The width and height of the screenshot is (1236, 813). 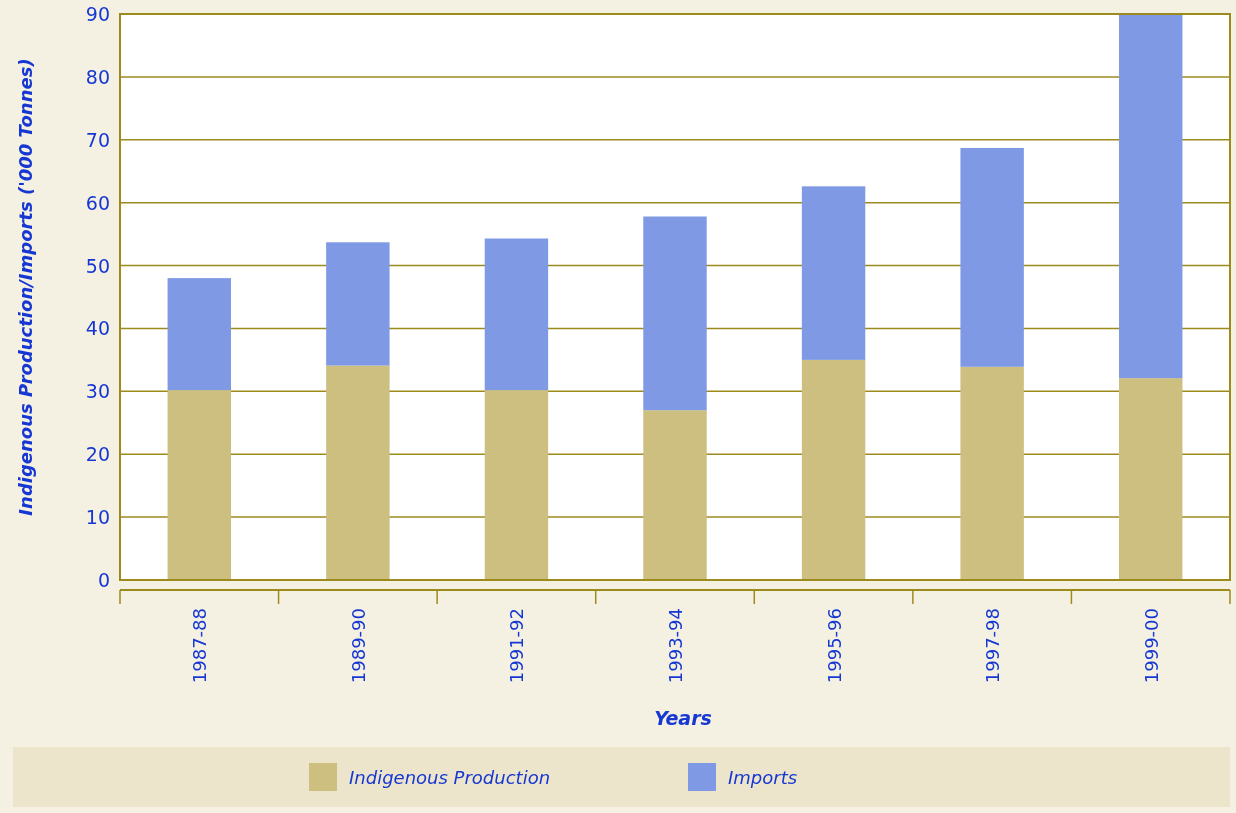 What do you see at coordinates (358, 646) in the screenshot?
I see `x-tick-label: 1989-90` at bounding box center [358, 646].